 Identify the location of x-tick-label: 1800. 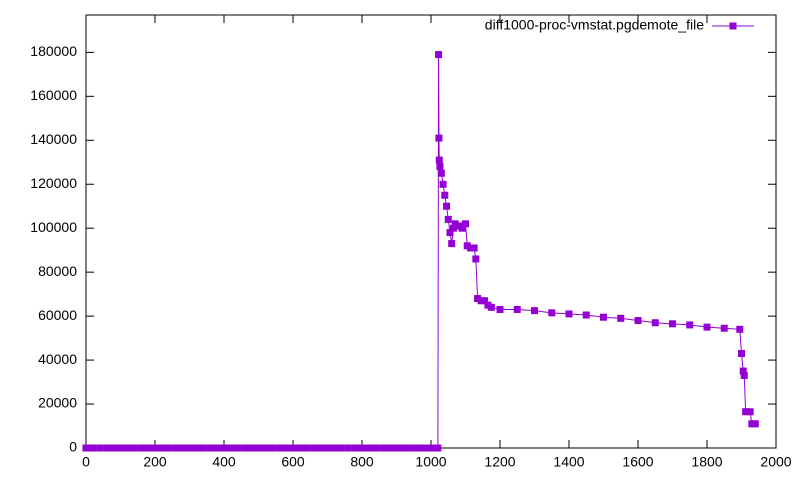
(706, 462).